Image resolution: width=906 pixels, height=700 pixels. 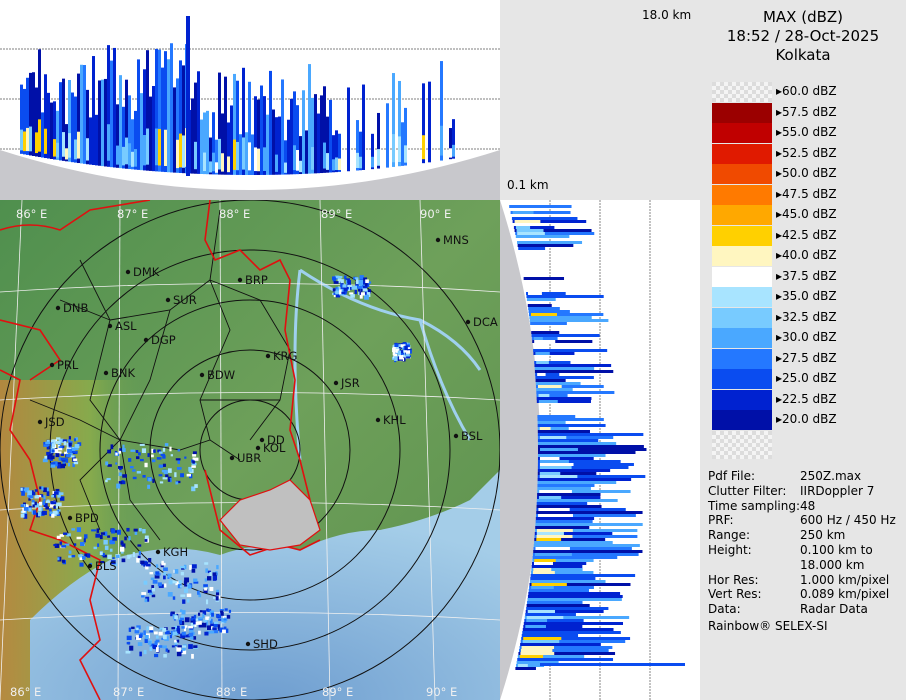 What do you see at coordinates (806, 193) in the screenshot?
I see `scale-label: ▸47.5 dBZ` at bounding box center [806, 193].